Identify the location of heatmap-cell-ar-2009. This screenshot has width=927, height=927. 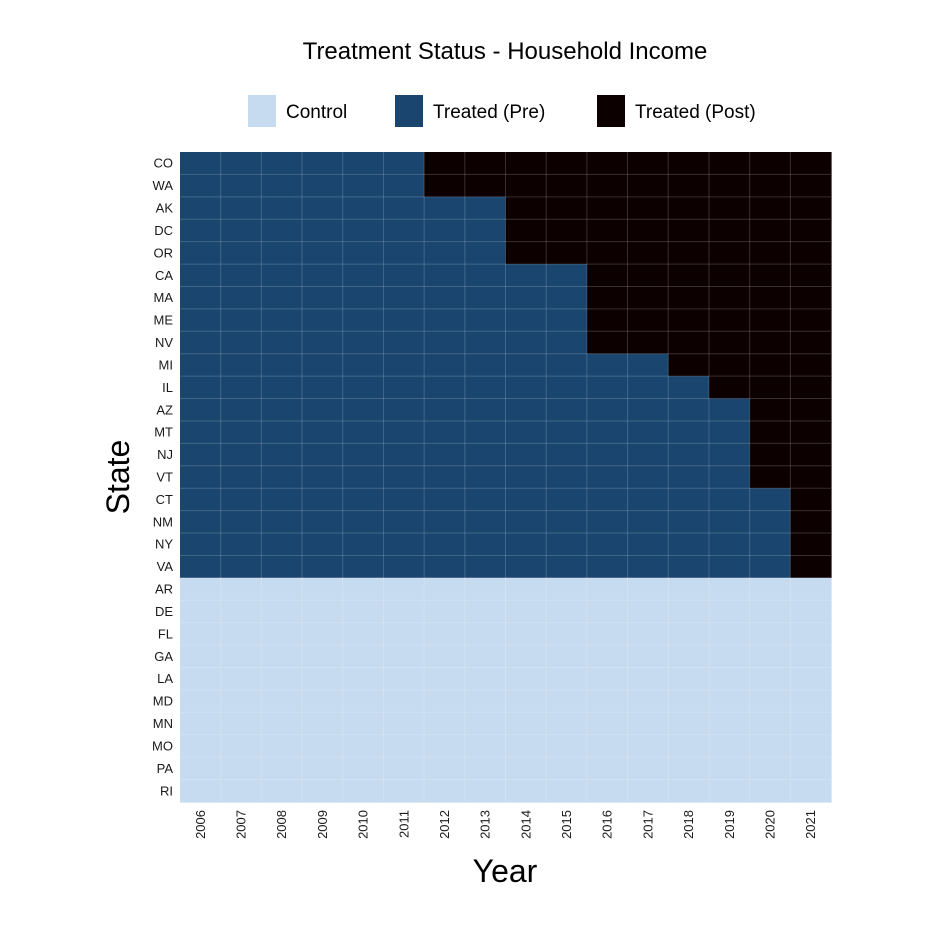
(323, 589).